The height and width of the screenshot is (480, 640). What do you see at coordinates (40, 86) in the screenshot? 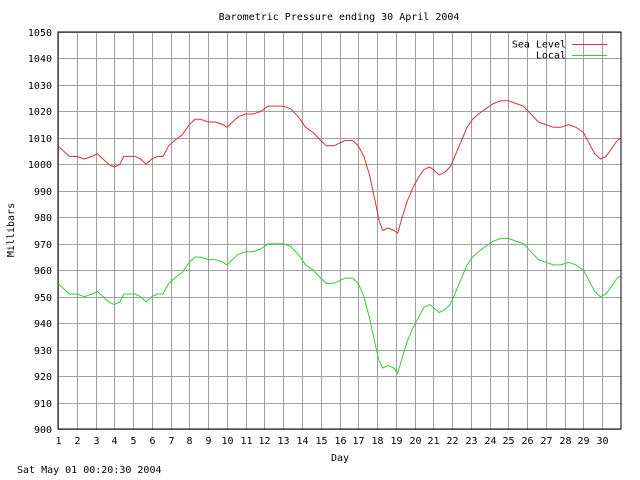
I see `y-tick-label: 1030` at bounding box center [40, 86].